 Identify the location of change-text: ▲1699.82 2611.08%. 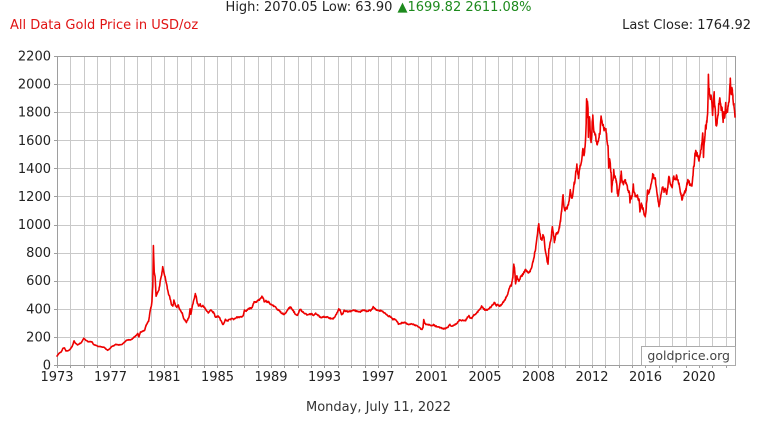
(464, 7).